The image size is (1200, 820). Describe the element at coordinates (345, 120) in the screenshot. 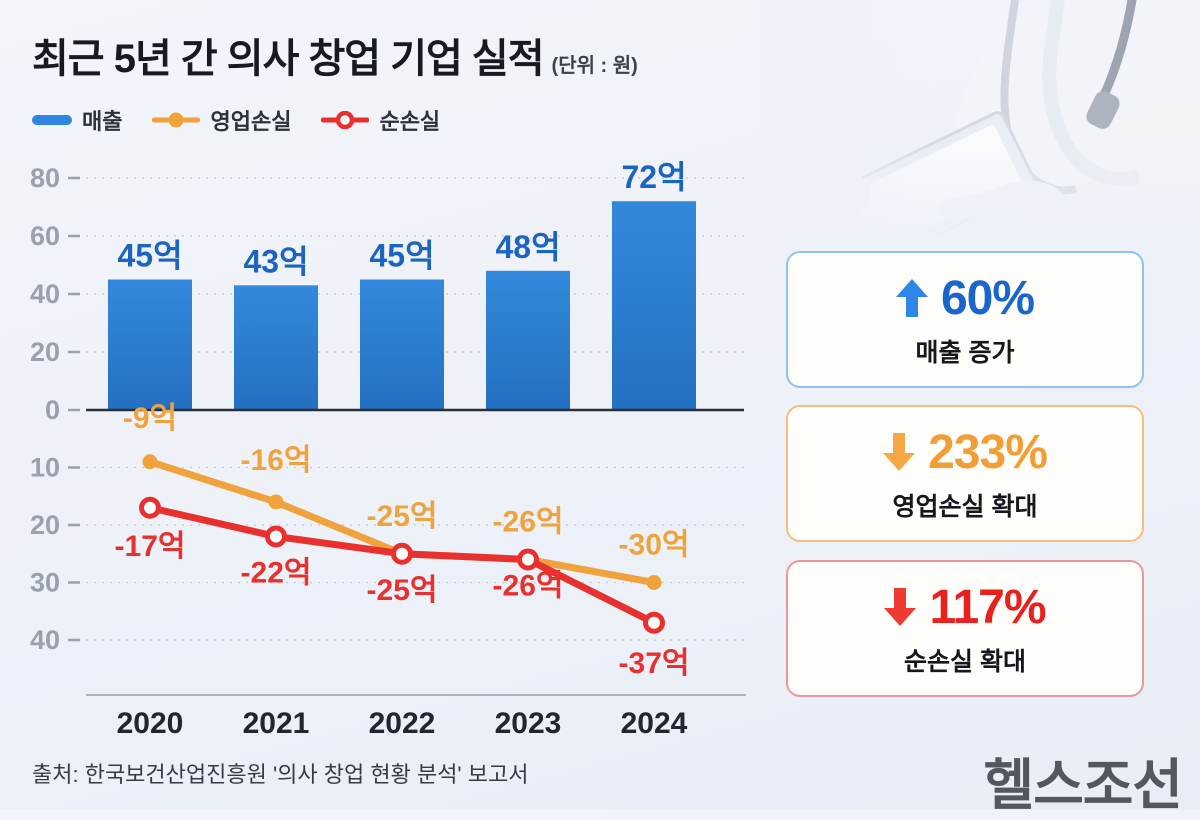

I see `net-loss-swatch-icon` at that location.